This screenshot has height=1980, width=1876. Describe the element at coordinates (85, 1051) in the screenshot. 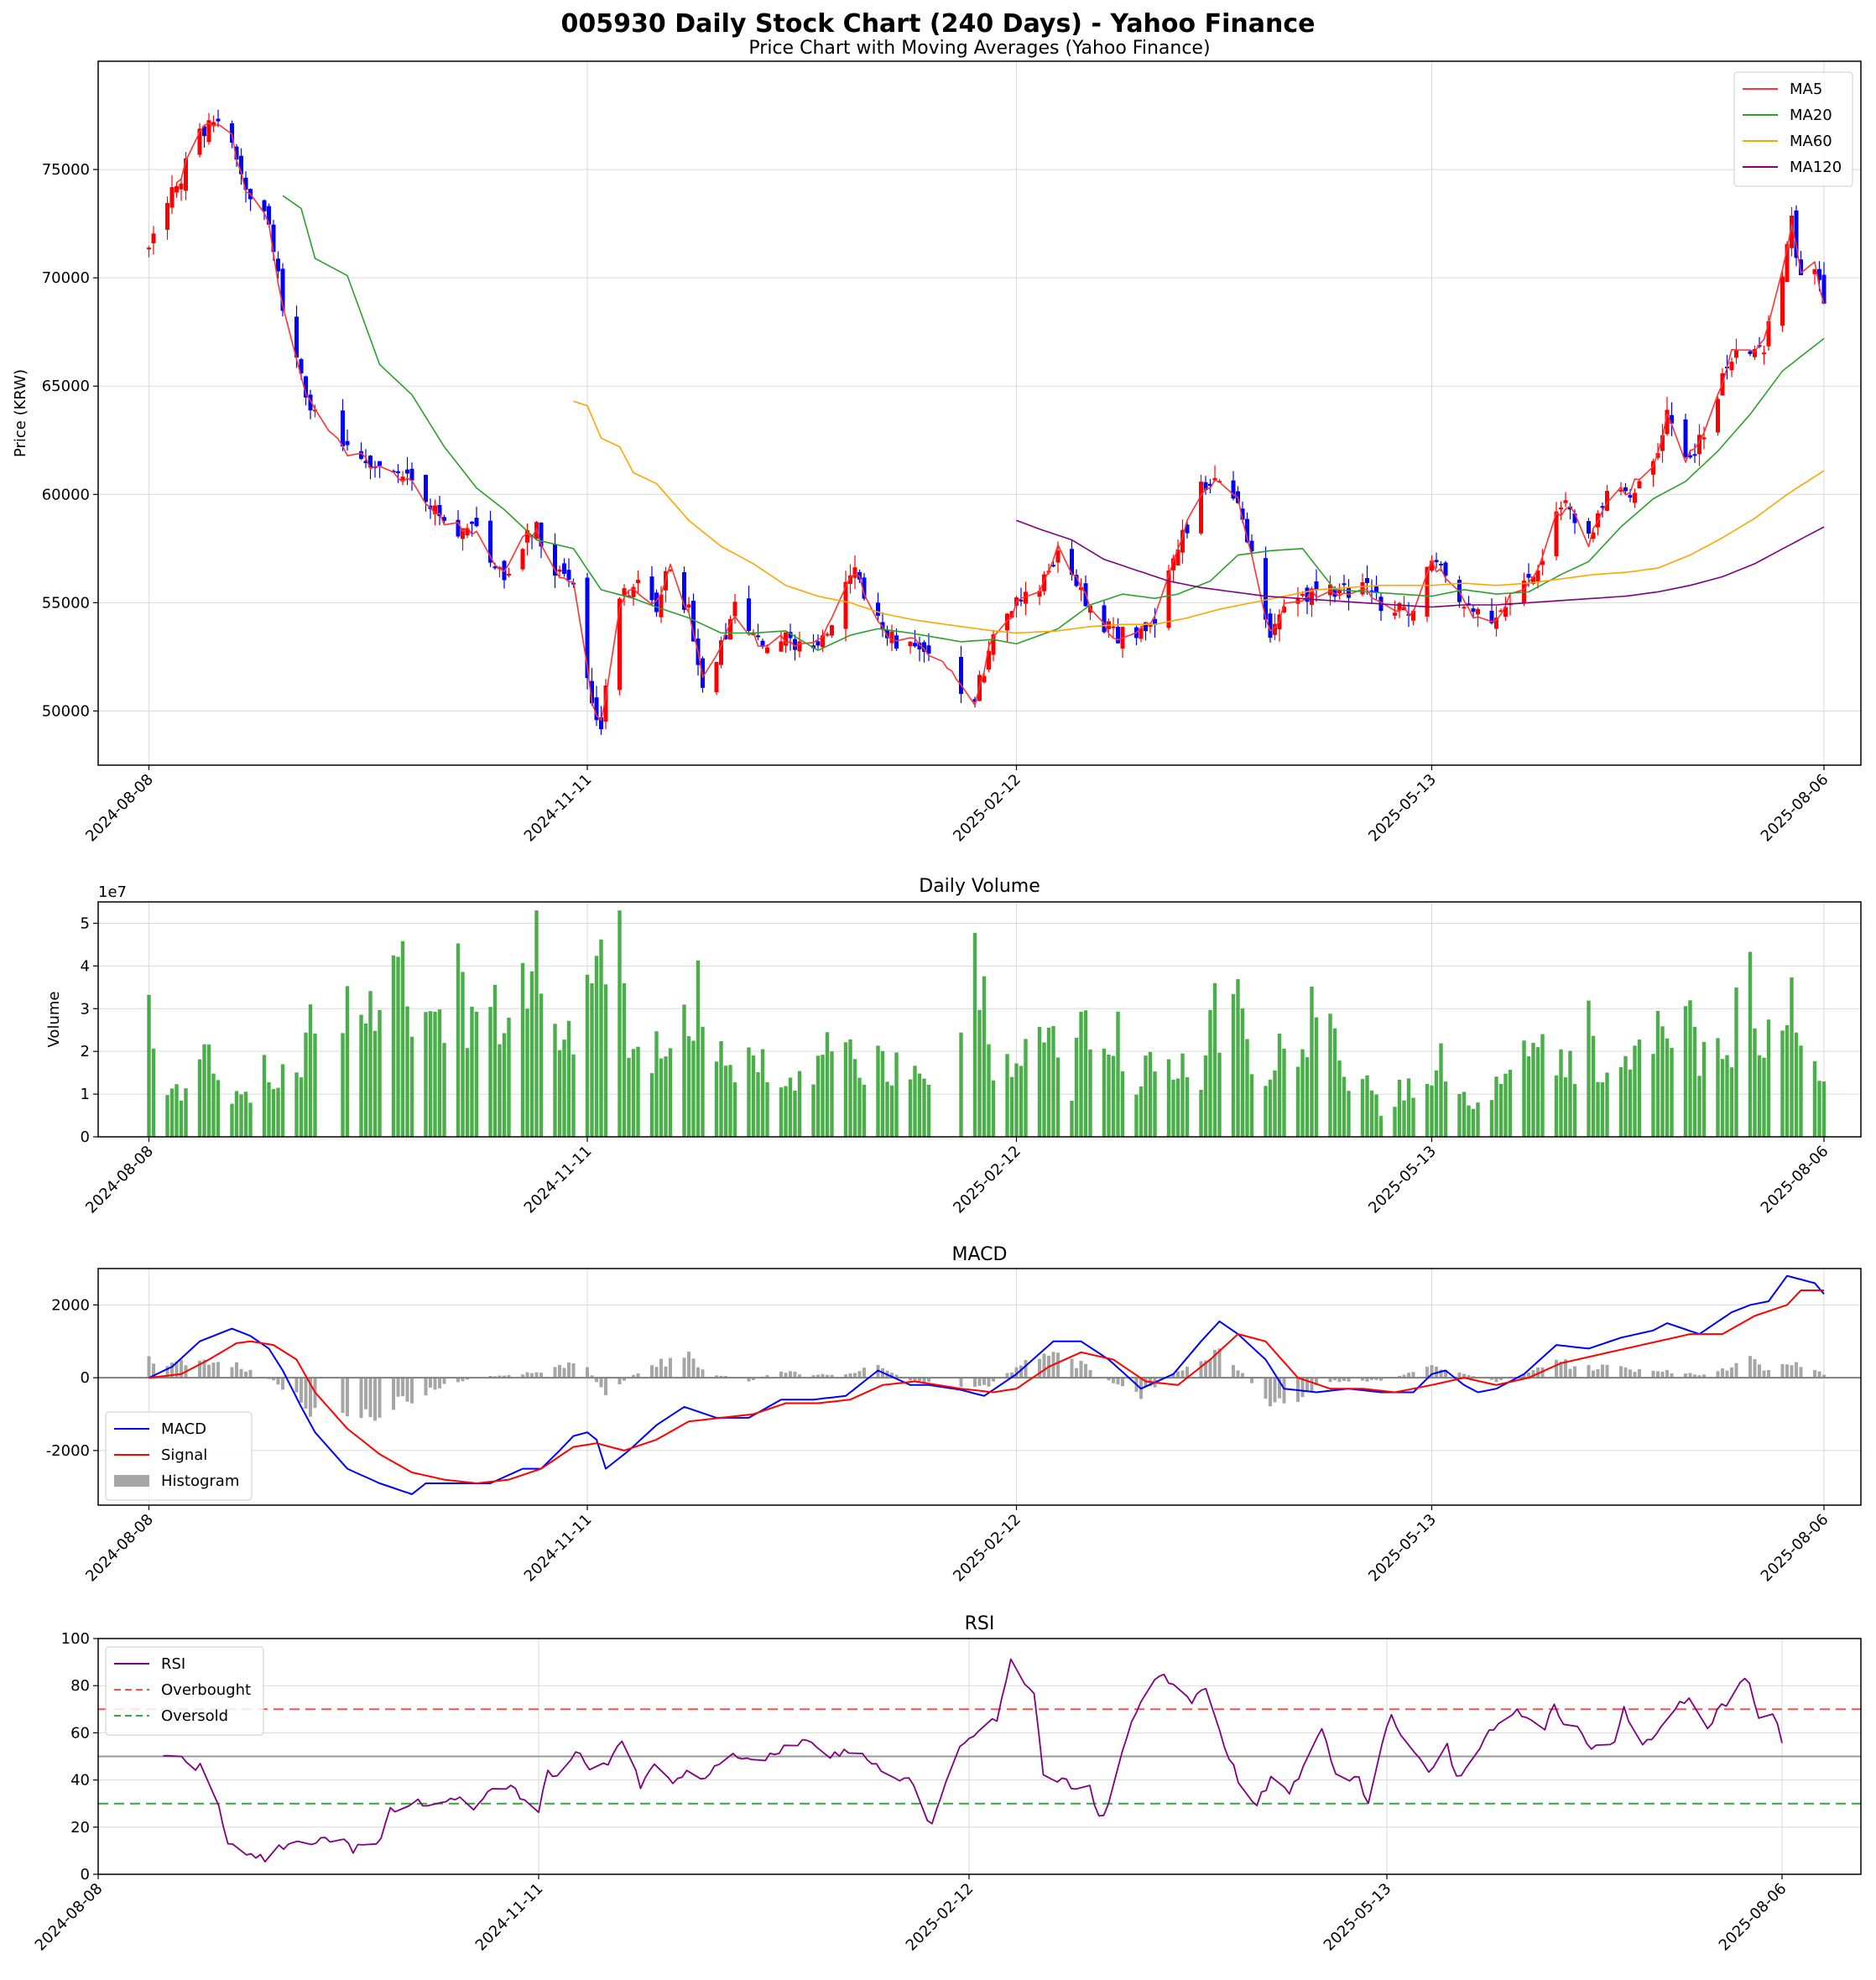

I see `y-tick-label: 2` at that location.